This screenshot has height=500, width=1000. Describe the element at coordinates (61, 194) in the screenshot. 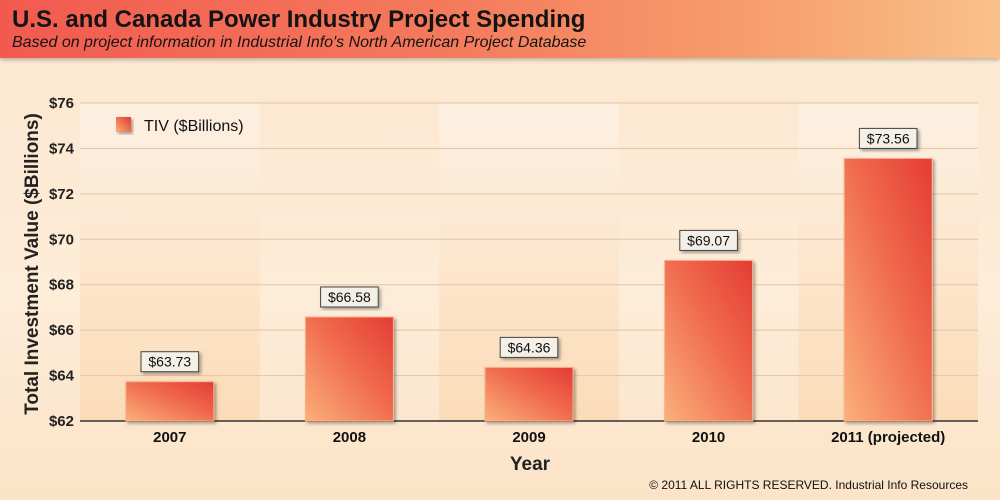

I see `y-tick-label: $72` at that location.